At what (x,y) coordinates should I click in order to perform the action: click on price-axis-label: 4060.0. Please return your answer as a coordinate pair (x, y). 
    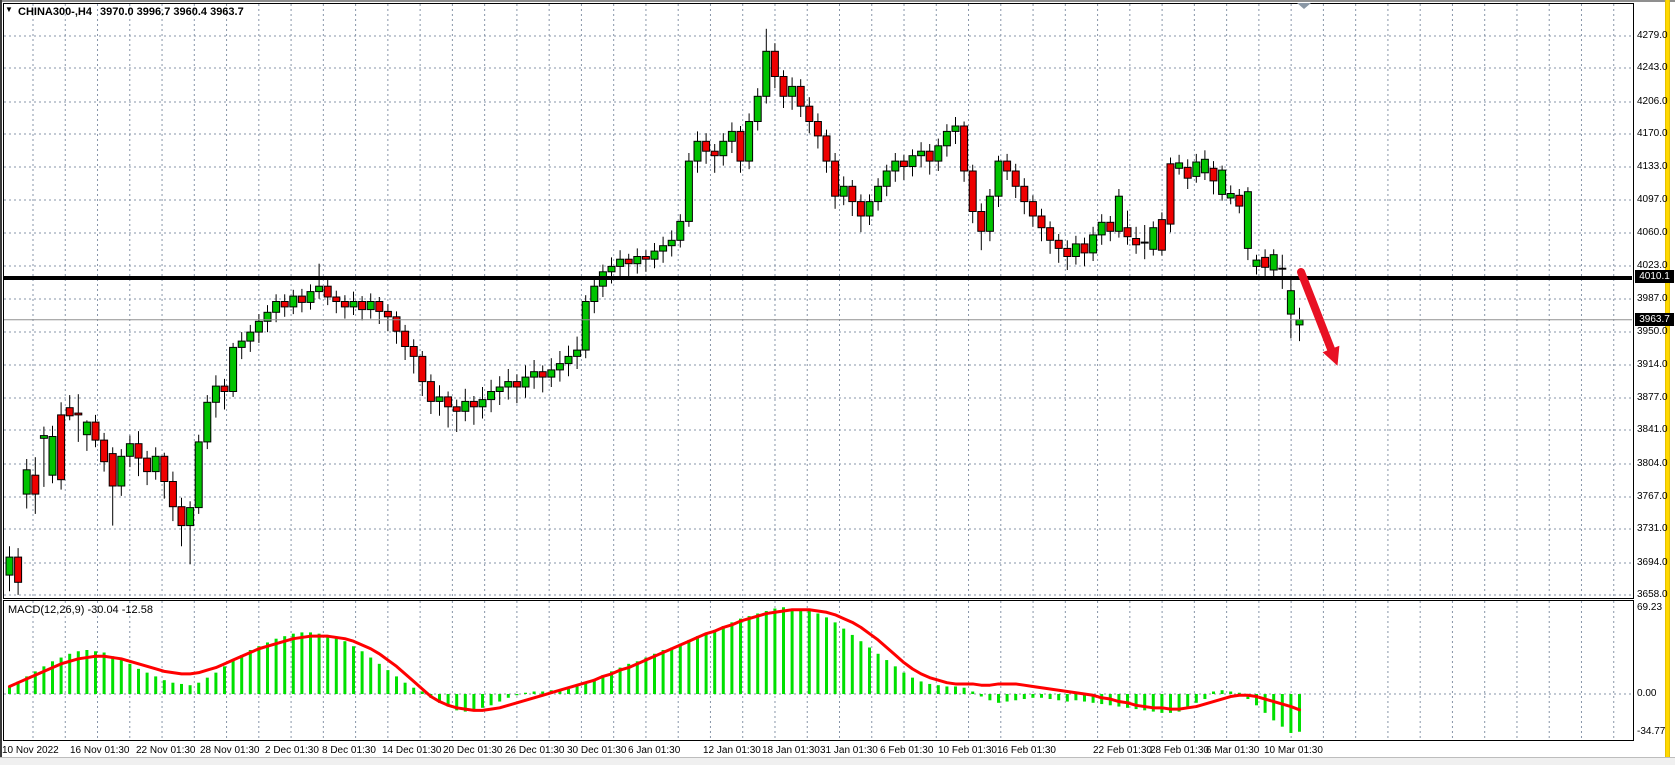
    Looking at the image, I should click on (1652, 232).